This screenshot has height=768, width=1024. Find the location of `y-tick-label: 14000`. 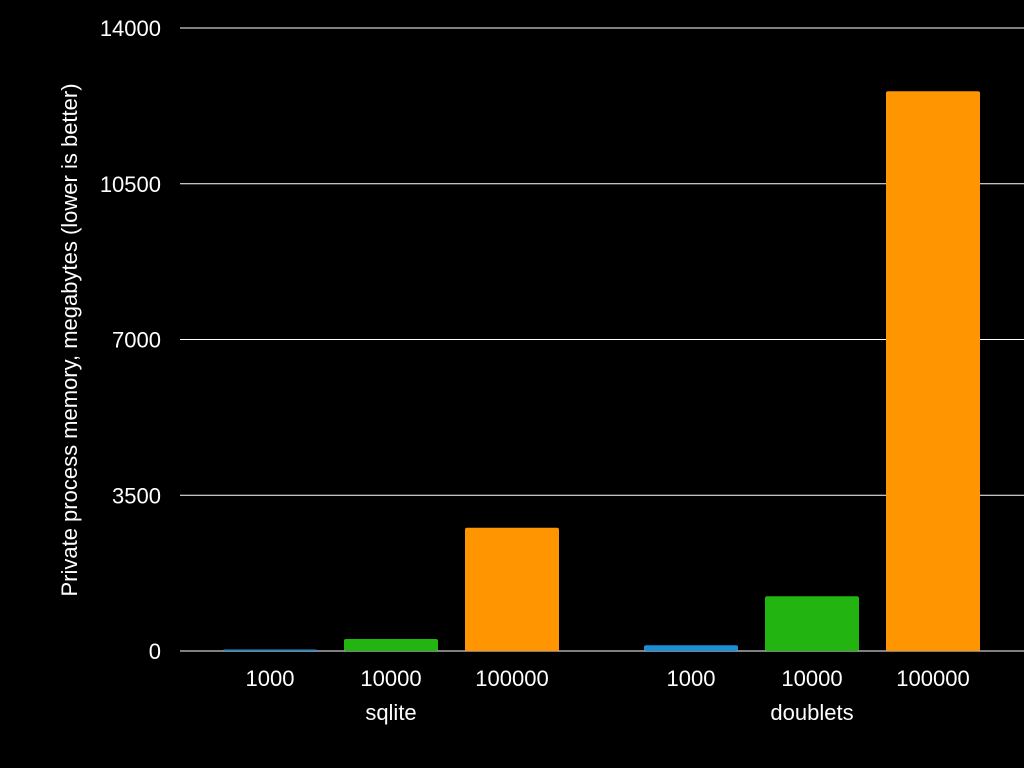

y-tick-label: 14000 is located at coordinates (130, 28).